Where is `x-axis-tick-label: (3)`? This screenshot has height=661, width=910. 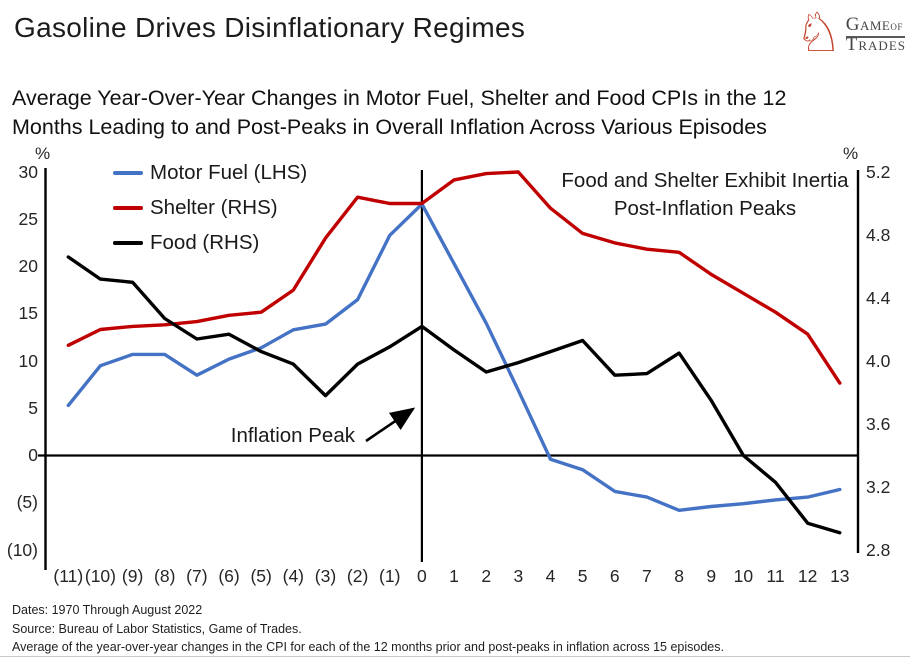
x-axis-tick-label: (3) is located at coordinates (325, 576).